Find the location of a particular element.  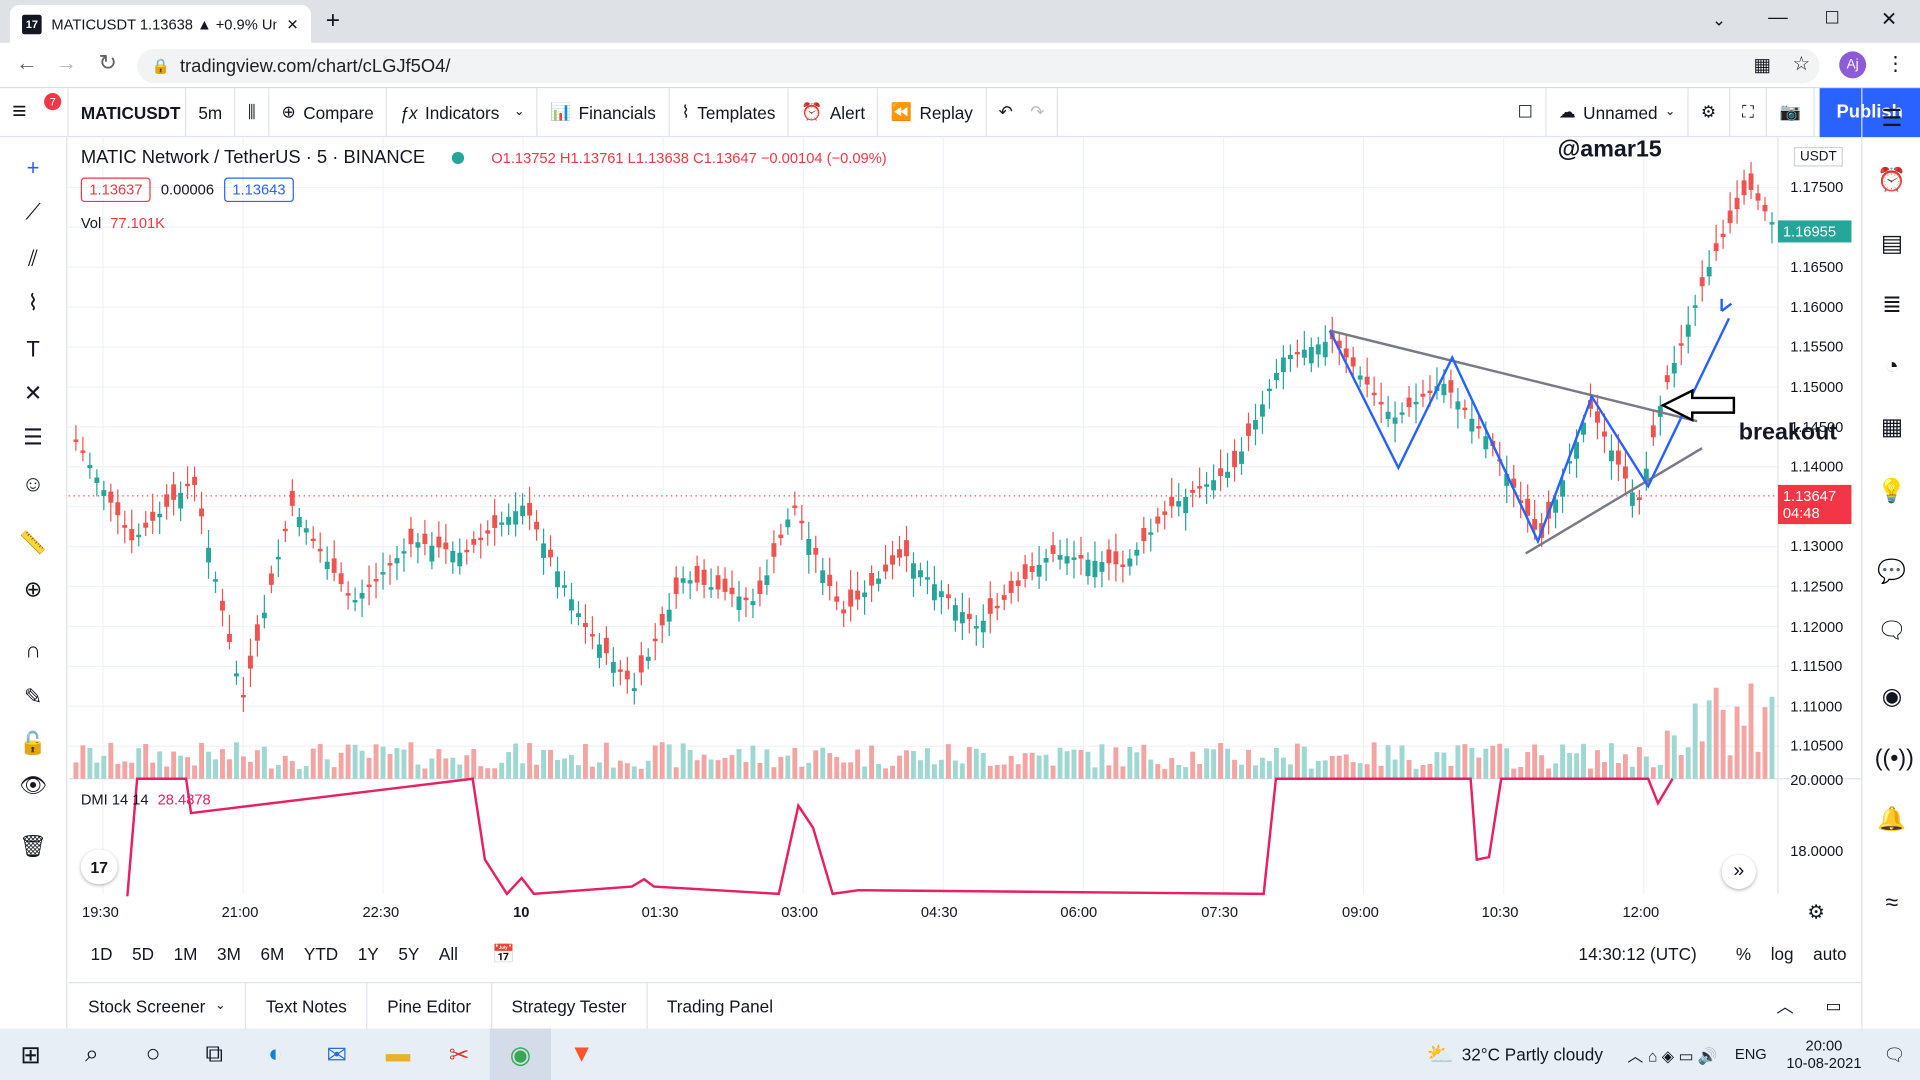

fib-tool-icon: ⫽ is located at coordinates (33, 258).